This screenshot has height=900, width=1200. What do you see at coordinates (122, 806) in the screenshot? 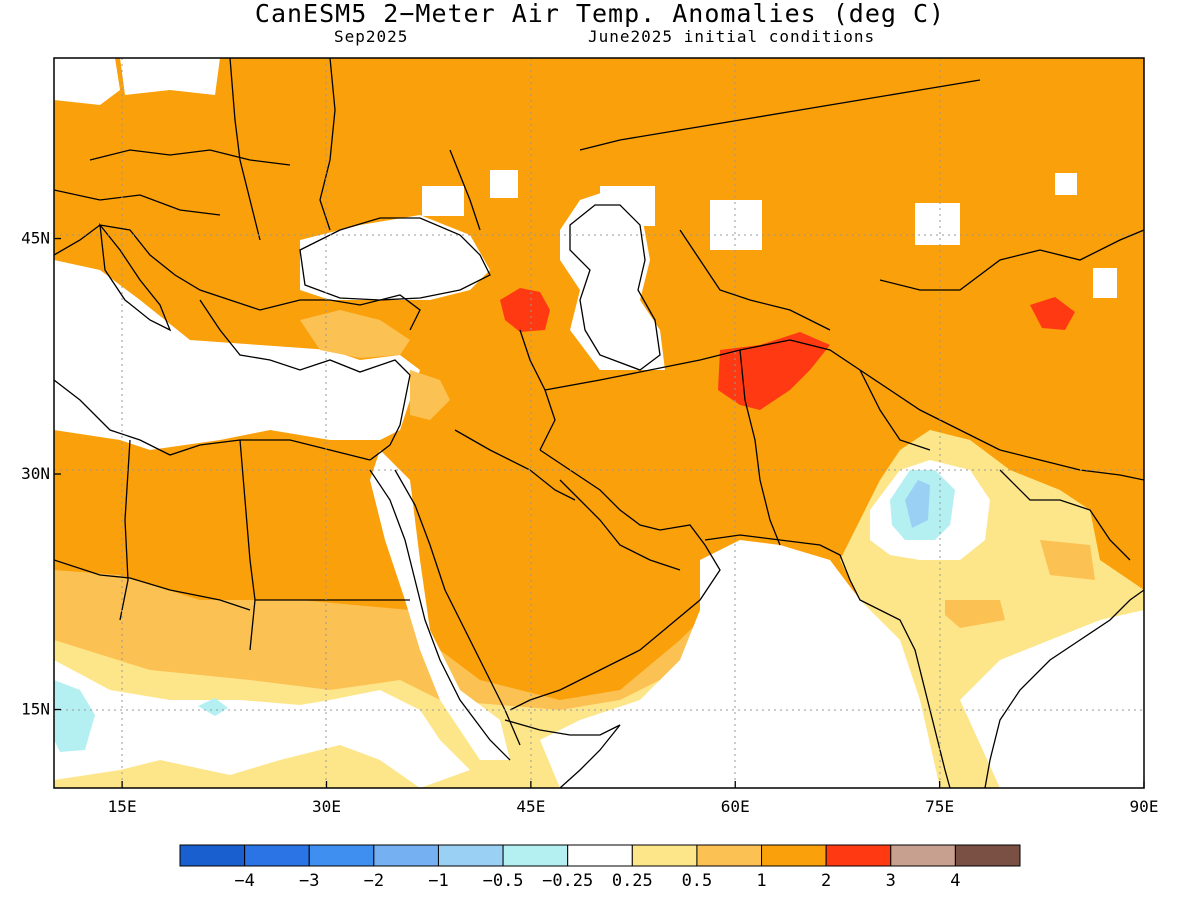
I see `x-tick-label: 15E` at bounding box center [122, 806].